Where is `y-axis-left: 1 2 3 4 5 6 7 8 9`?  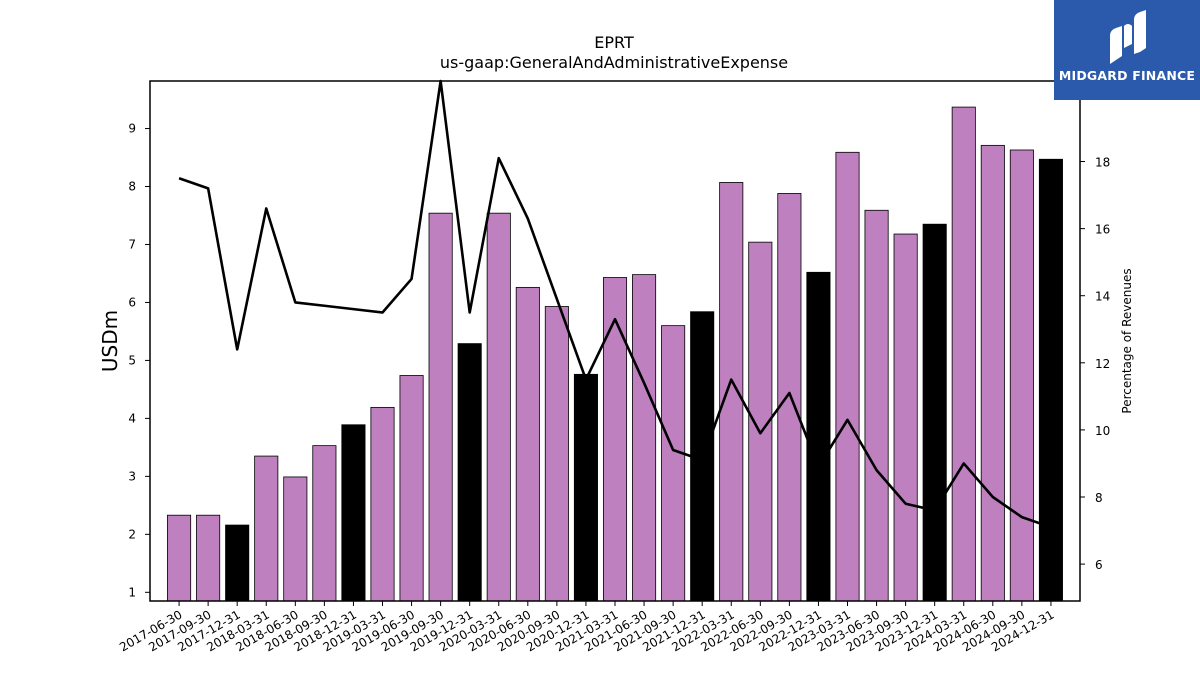 y-axis-left: 1 2 3 4 5 6 7 8 9 is located at coordinates (139, 360).